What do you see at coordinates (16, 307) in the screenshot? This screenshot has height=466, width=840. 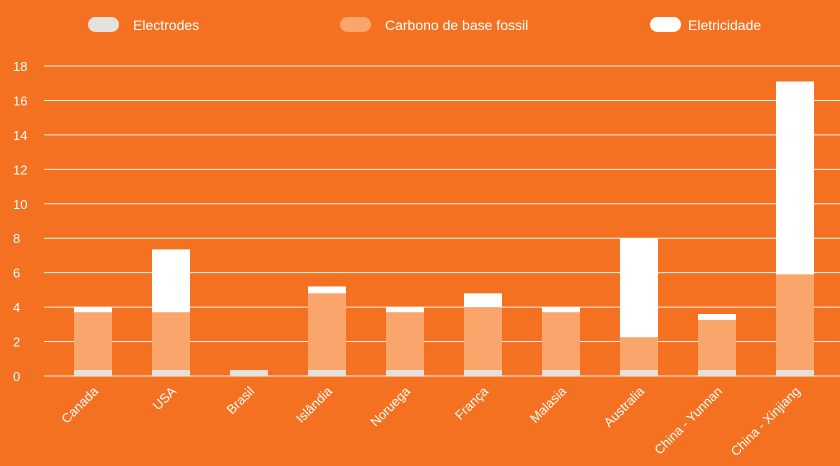 I see `y-tick-label: 4` at bounding box center [16, 307].